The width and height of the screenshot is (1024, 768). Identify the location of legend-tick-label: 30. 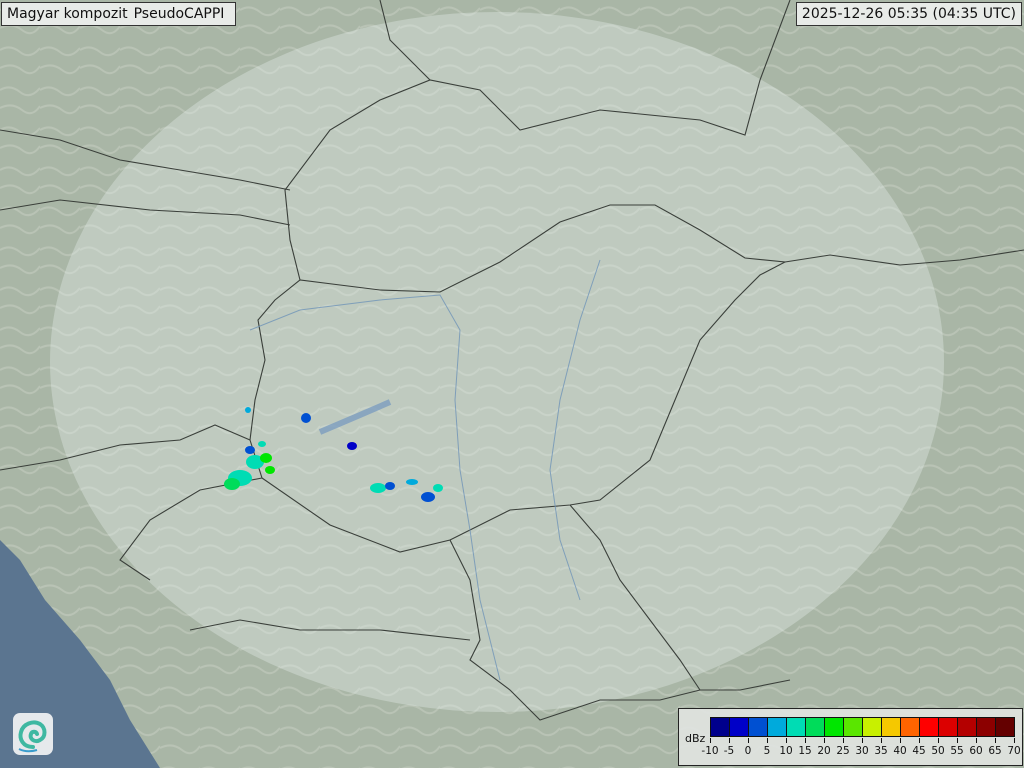
(862, 751).